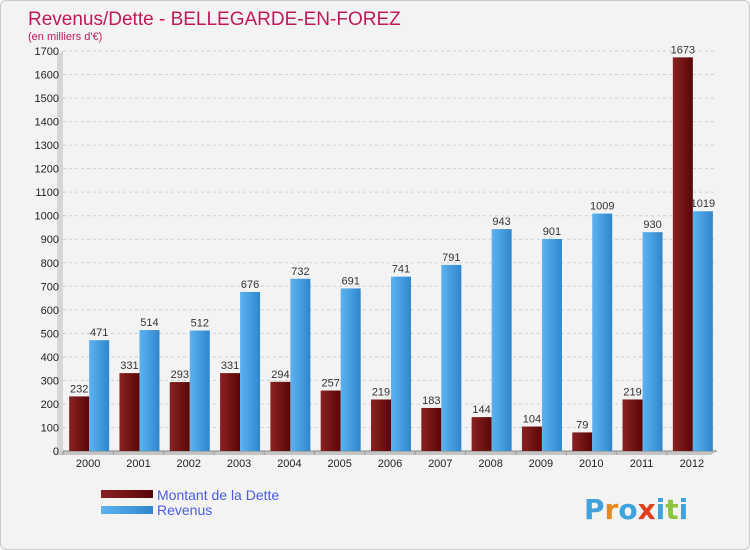 The width and height of the screenshot is (750, 550). What do you see at coordinates (184, 510) in the screenshot?
I see `legend-label-revenue: Revenus` at bounding box center [184, 510].